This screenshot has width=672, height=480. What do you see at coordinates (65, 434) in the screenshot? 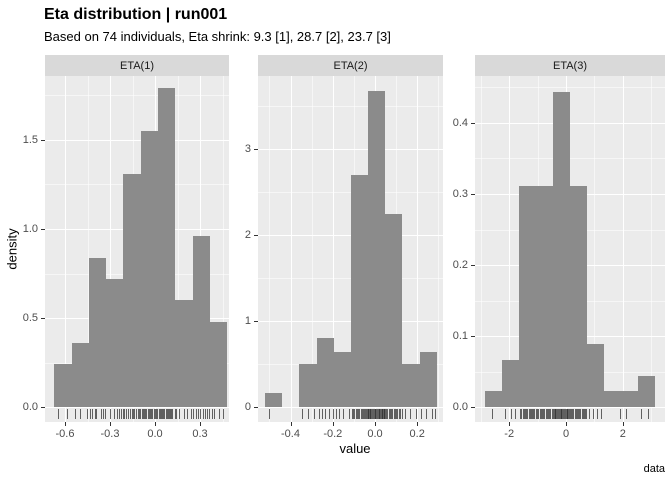
I see `x-tick-label: -0.6` at bounding box center [65, 434].